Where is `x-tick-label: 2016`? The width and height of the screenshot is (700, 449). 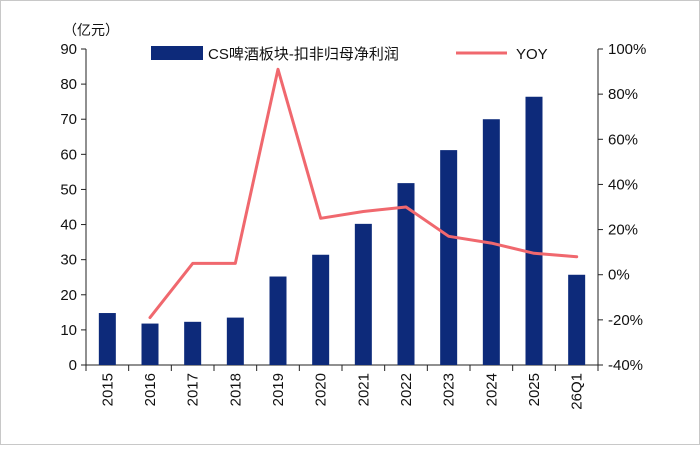
x-tick-label: 2016 is located at coordinates (150, 389).